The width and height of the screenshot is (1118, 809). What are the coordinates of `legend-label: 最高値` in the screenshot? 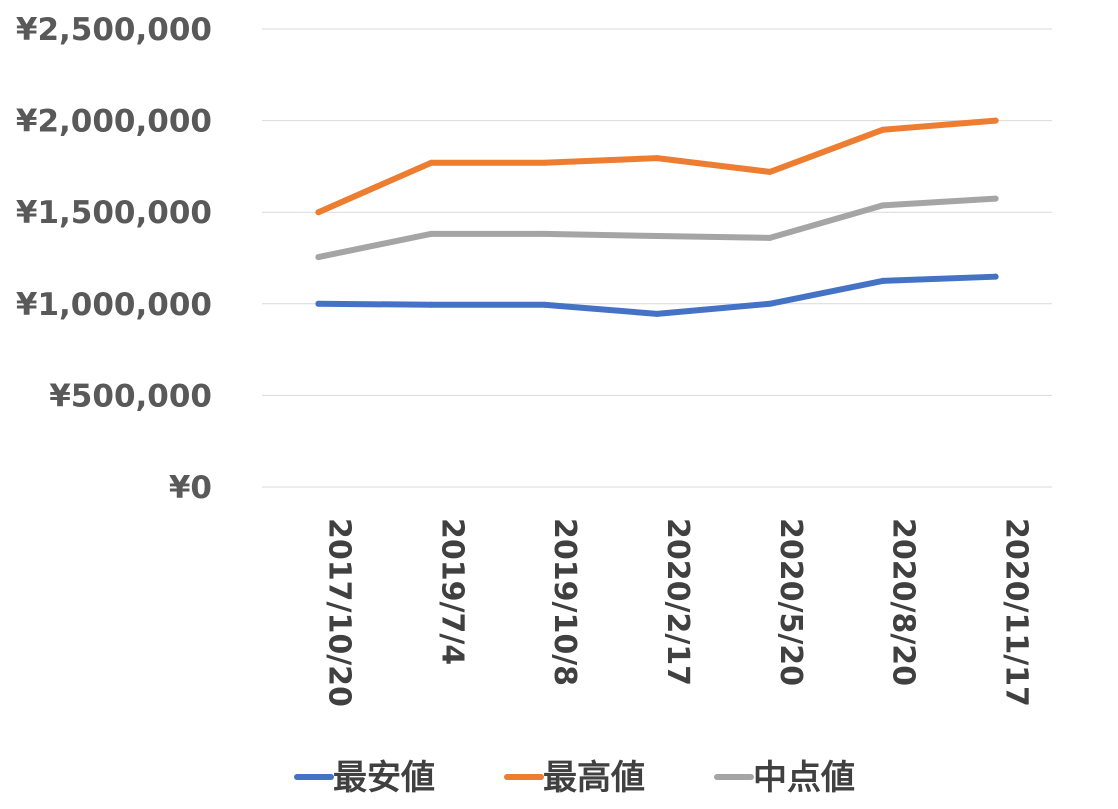 It's located at (594, 778).